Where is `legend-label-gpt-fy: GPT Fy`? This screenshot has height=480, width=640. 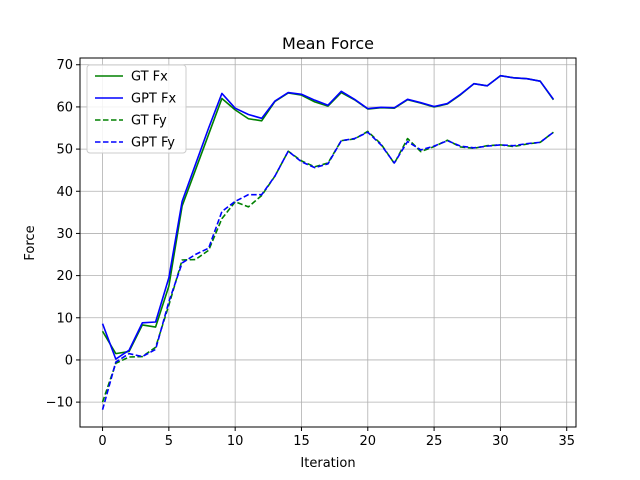 legend-label-gpt-fy: GPT Fy is located at coordinates (153, 143).